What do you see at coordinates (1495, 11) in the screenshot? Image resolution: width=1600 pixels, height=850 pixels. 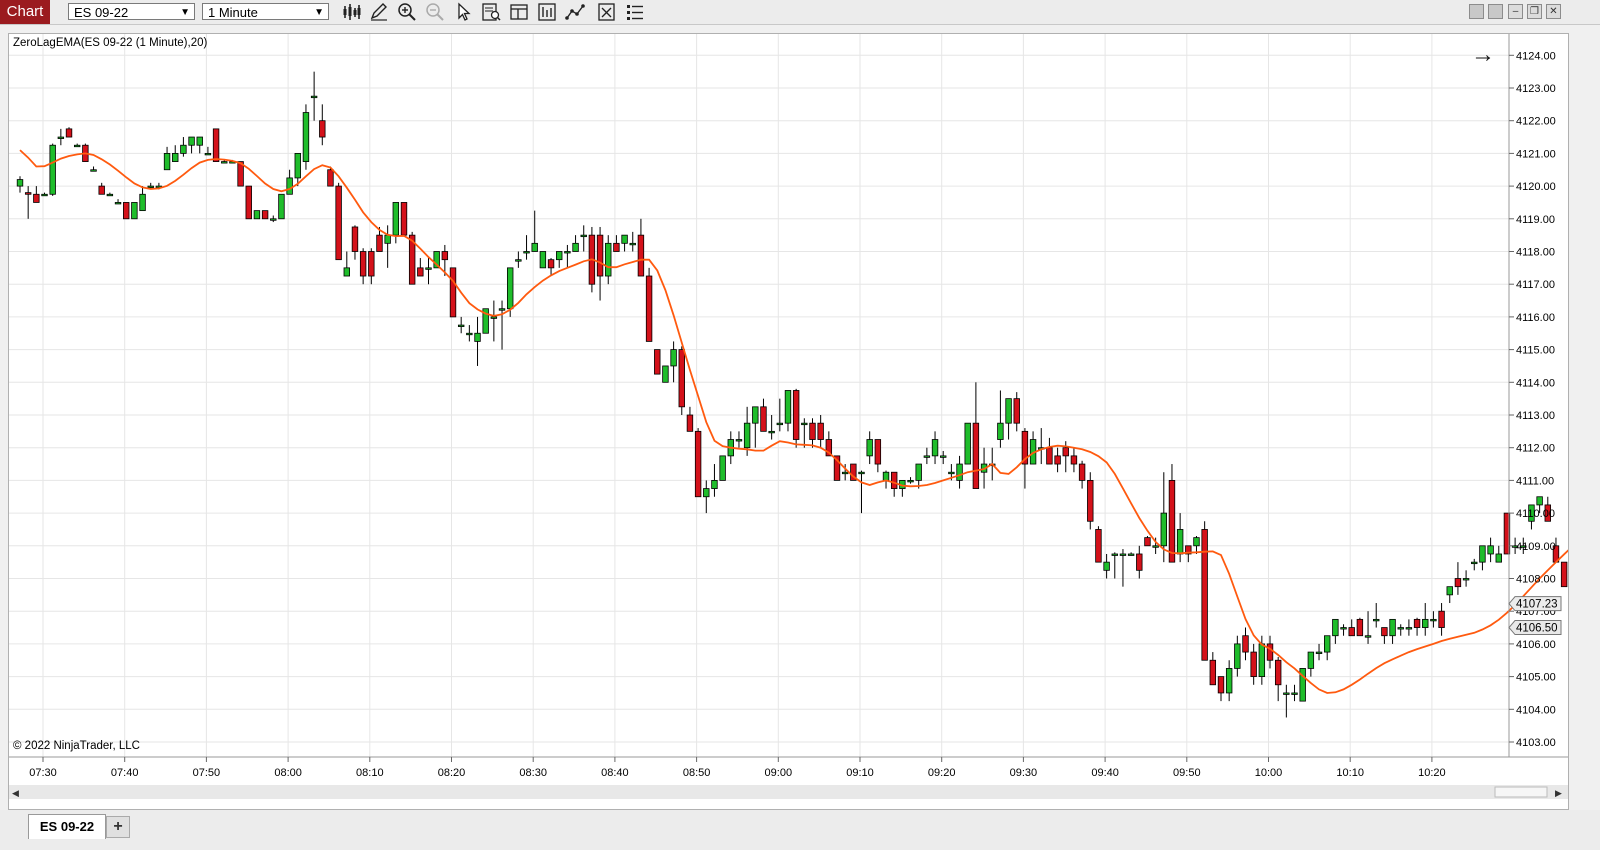 I see `layout-b-icon` at bounding box center [1495, 11].